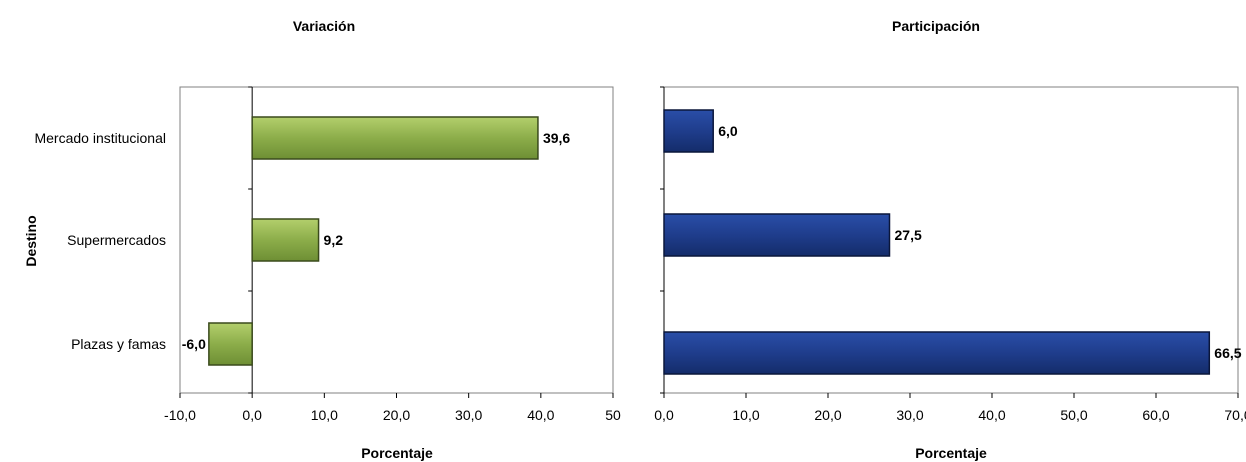  Describe the element at coordinates (396, 415) in the screenshot. I see `variacion-x-tick-label: 20,0` at that location.